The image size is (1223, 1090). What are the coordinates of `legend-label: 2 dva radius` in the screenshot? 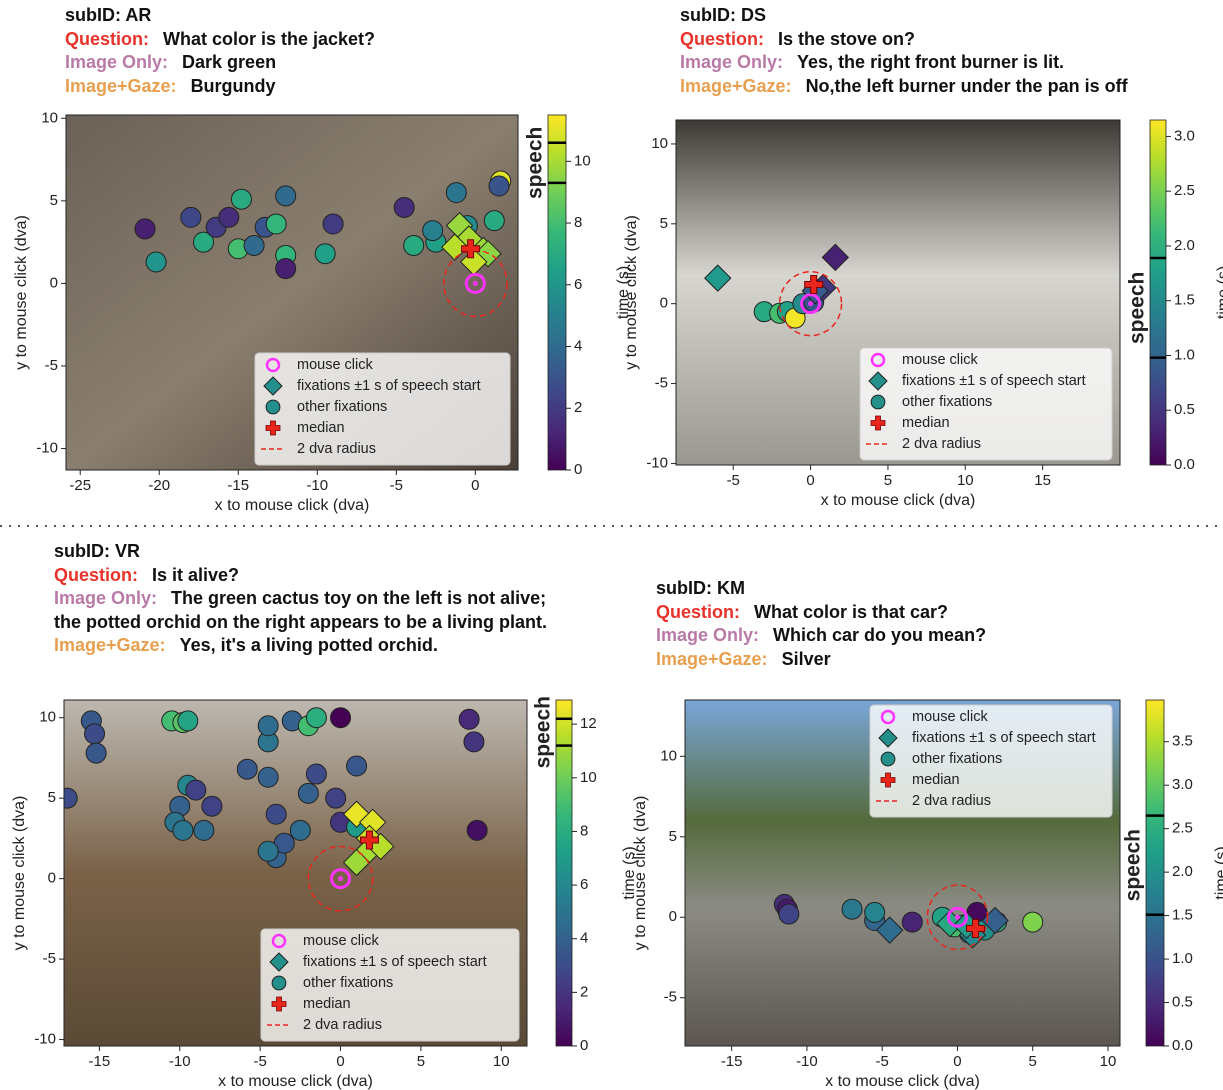 It's located at (951, 801).